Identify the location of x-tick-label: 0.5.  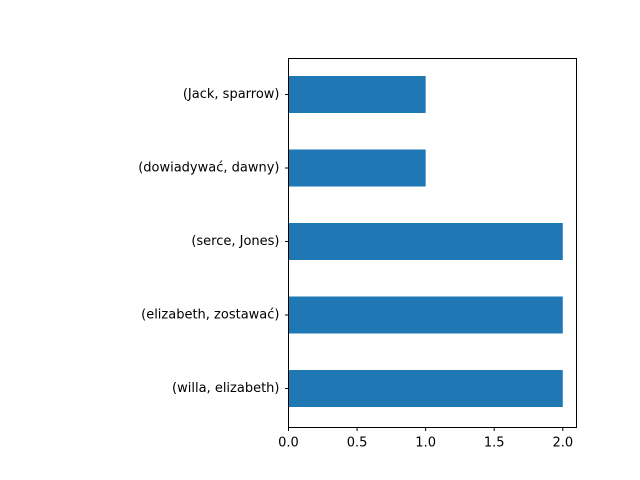
(357, 443).